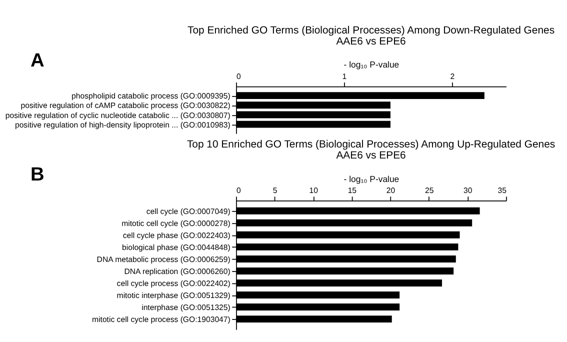 Image resolution: width=567 pixels, height=342 pixels. What do you see at coordinates (176, 247) in the screenshot?
I see `y-tick-label: biological phase (GO:0044848)` at bounding box center [176, 247].